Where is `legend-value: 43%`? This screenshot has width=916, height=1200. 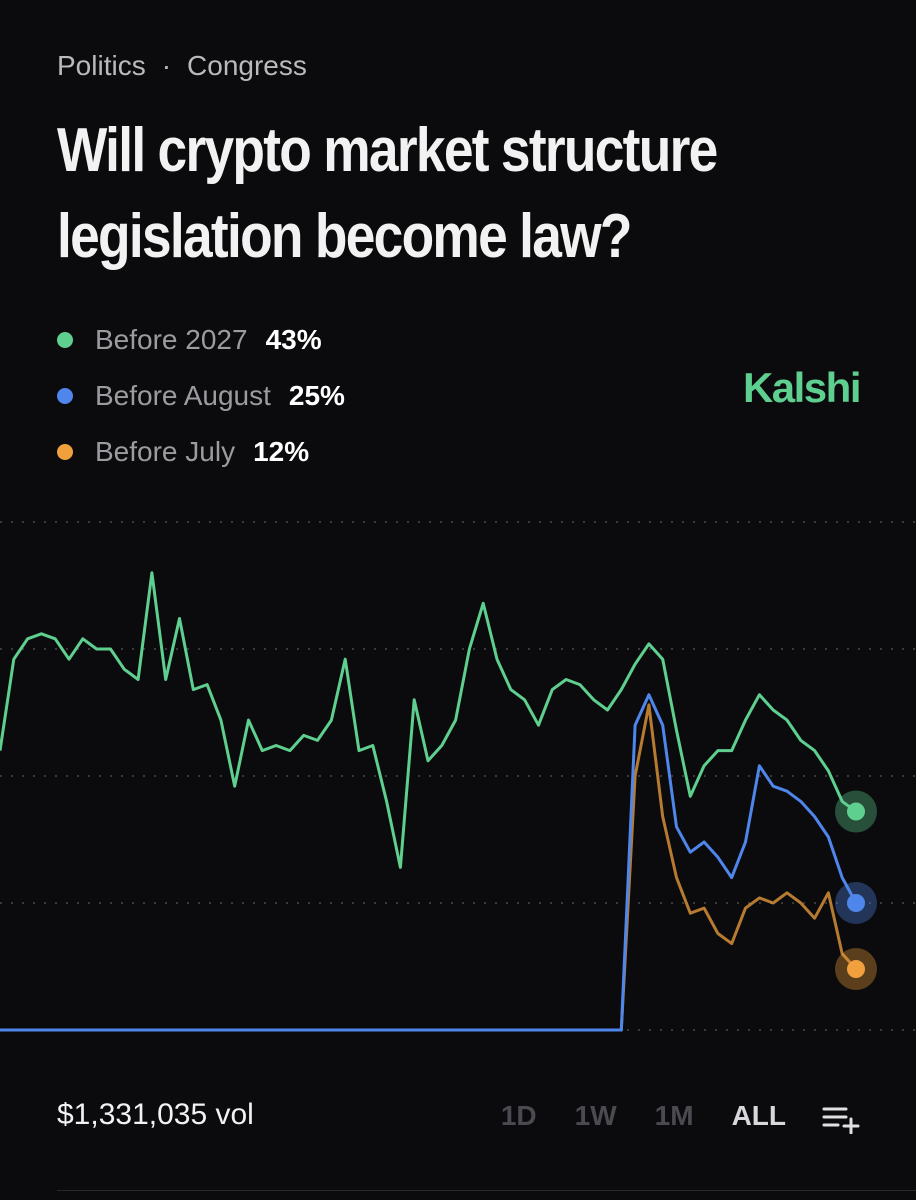 legend-value: 43% is located at coordinates (293, 339).